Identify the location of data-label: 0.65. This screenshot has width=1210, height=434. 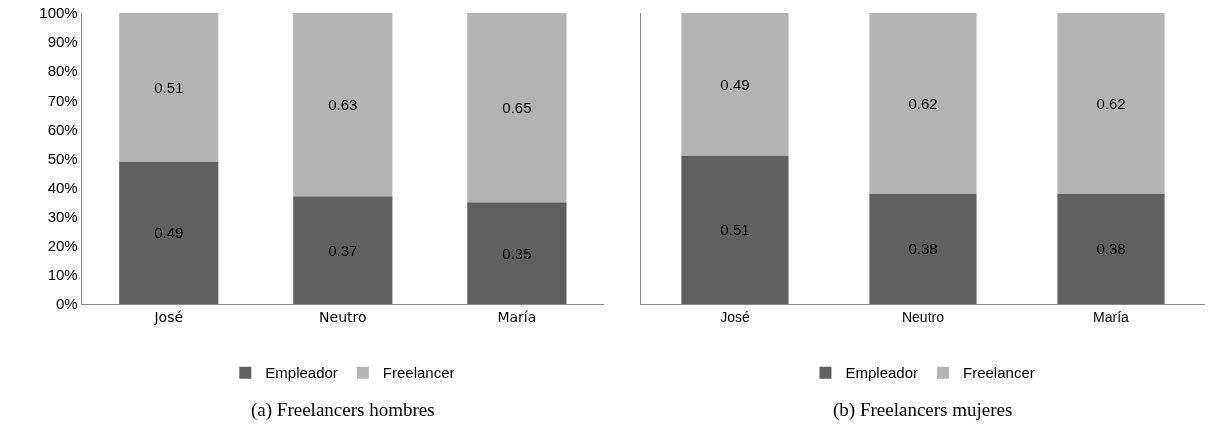
(517, 108).